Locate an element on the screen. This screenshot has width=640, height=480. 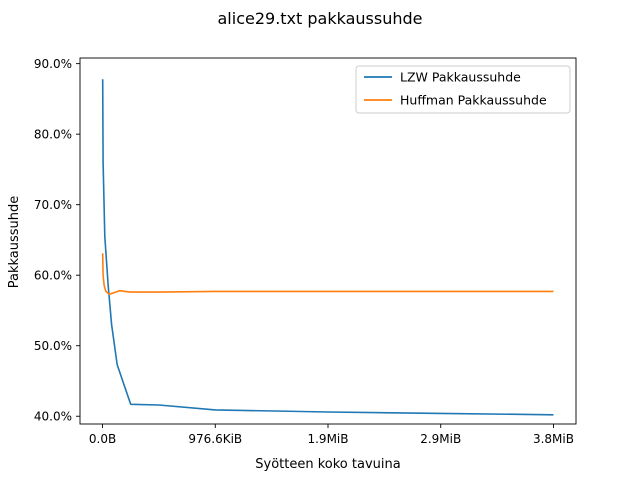
chart-title: alice29.txt pakkaussuhde is located at coordinates (320, 18).